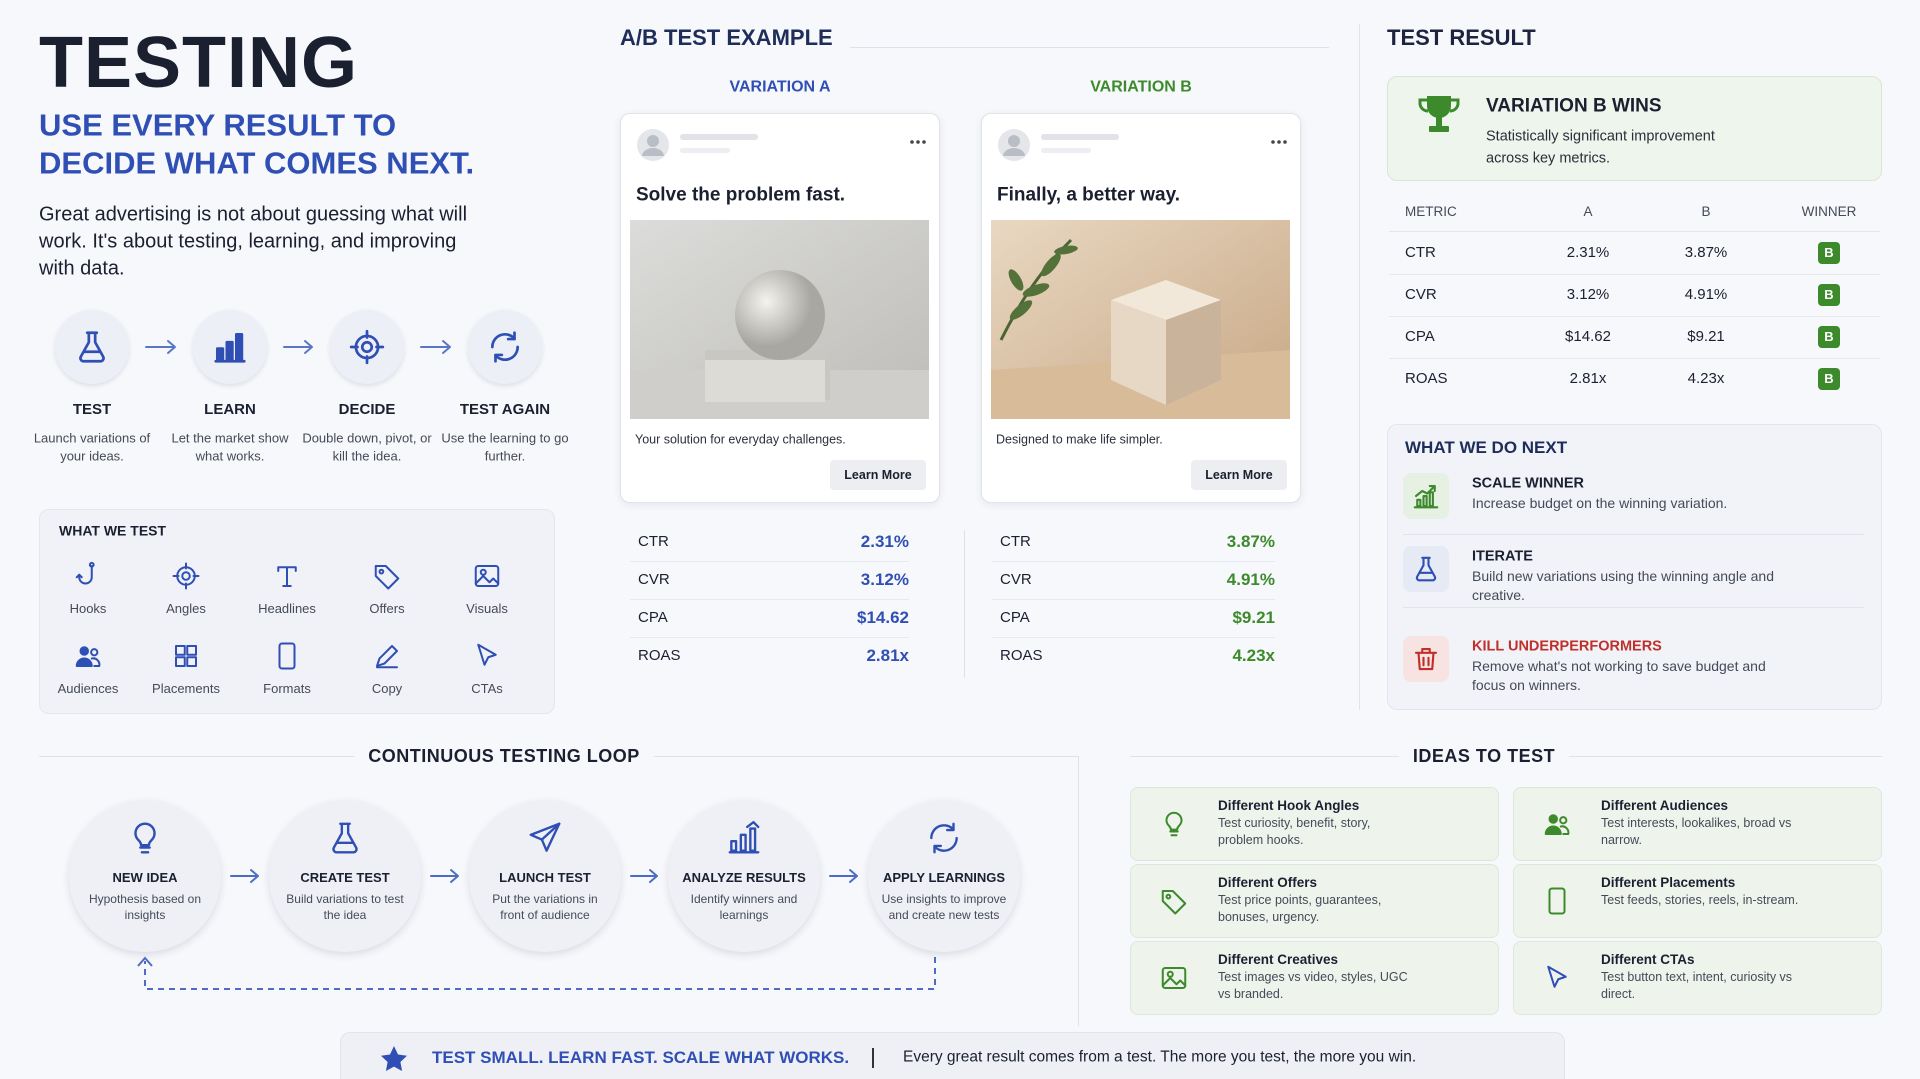  I want to click on ad-headline: Solve the problem fast., so click(741, 195).